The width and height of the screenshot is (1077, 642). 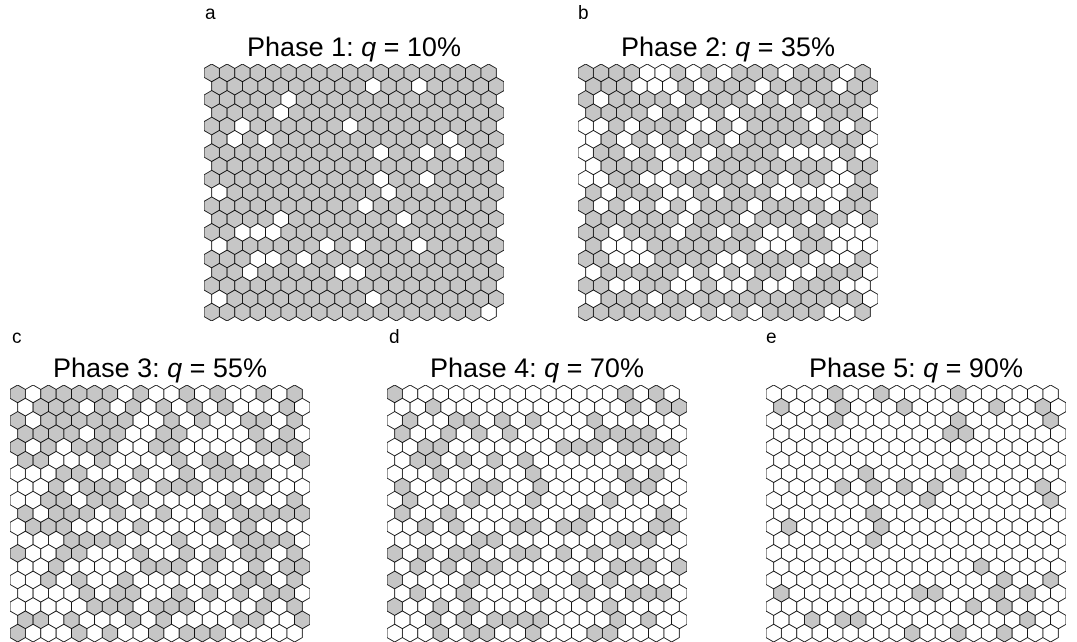 What do you see at coordinates (980, 368) in the screenshot?
I see `title-suffix: = 90%` at bounding box center [980, 368].